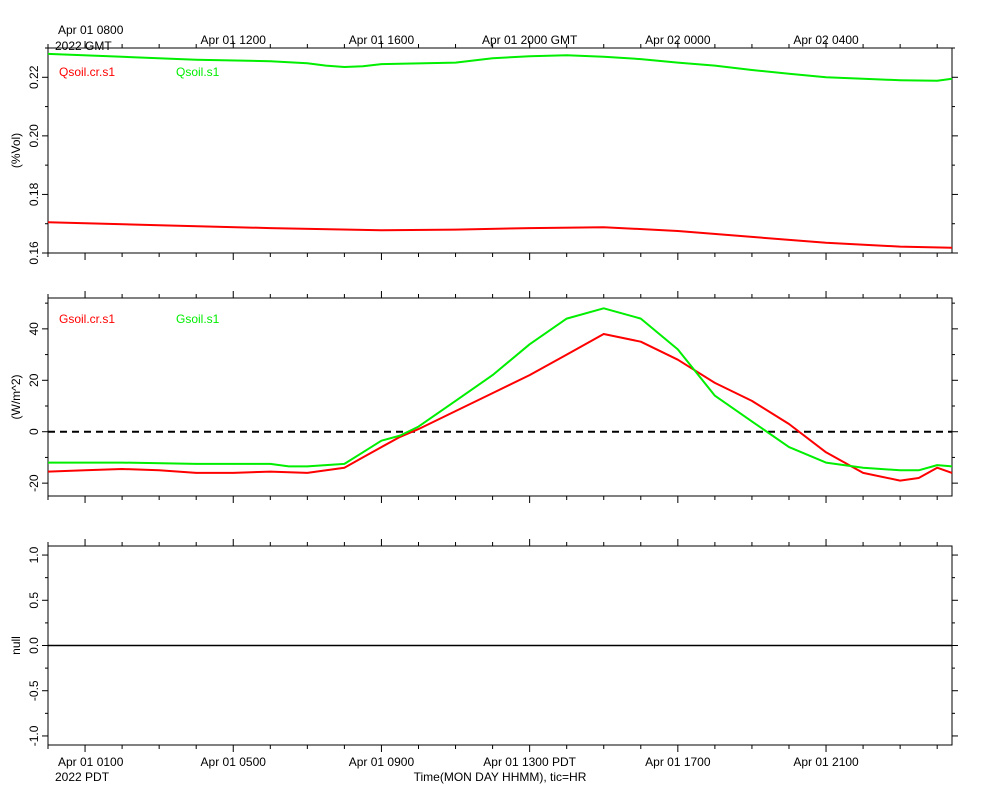 The image size is (1000, 800). What do you see at coordinates (34, 329) in the screenshot?
I see `y-tick-label: 40` at bounding box center [34, 329].